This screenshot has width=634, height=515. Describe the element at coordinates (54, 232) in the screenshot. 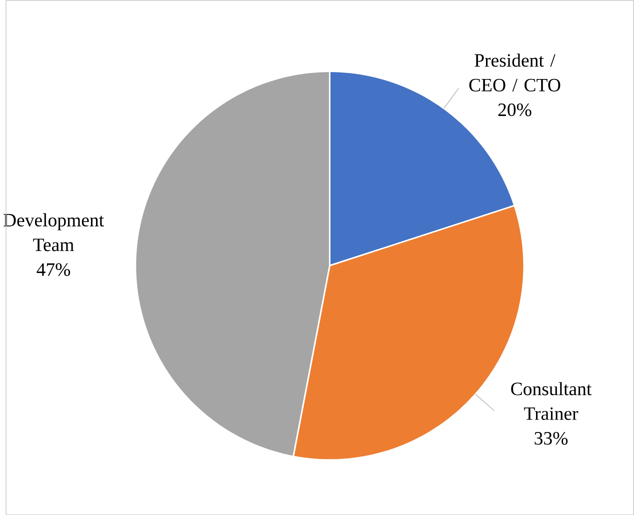

I see `slice-label: Development Team` at that location.